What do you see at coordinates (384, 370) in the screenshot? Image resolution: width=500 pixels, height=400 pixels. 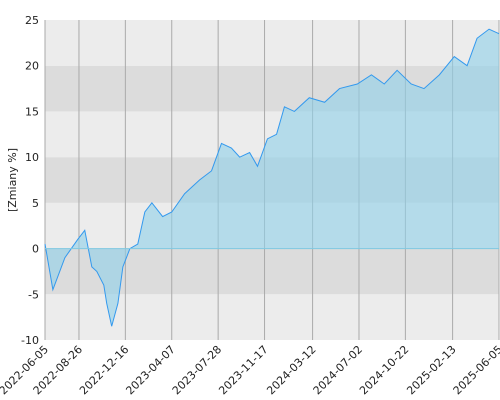 I see `x-tick-label: 2024-10-22` at bounding box center [384, 370].